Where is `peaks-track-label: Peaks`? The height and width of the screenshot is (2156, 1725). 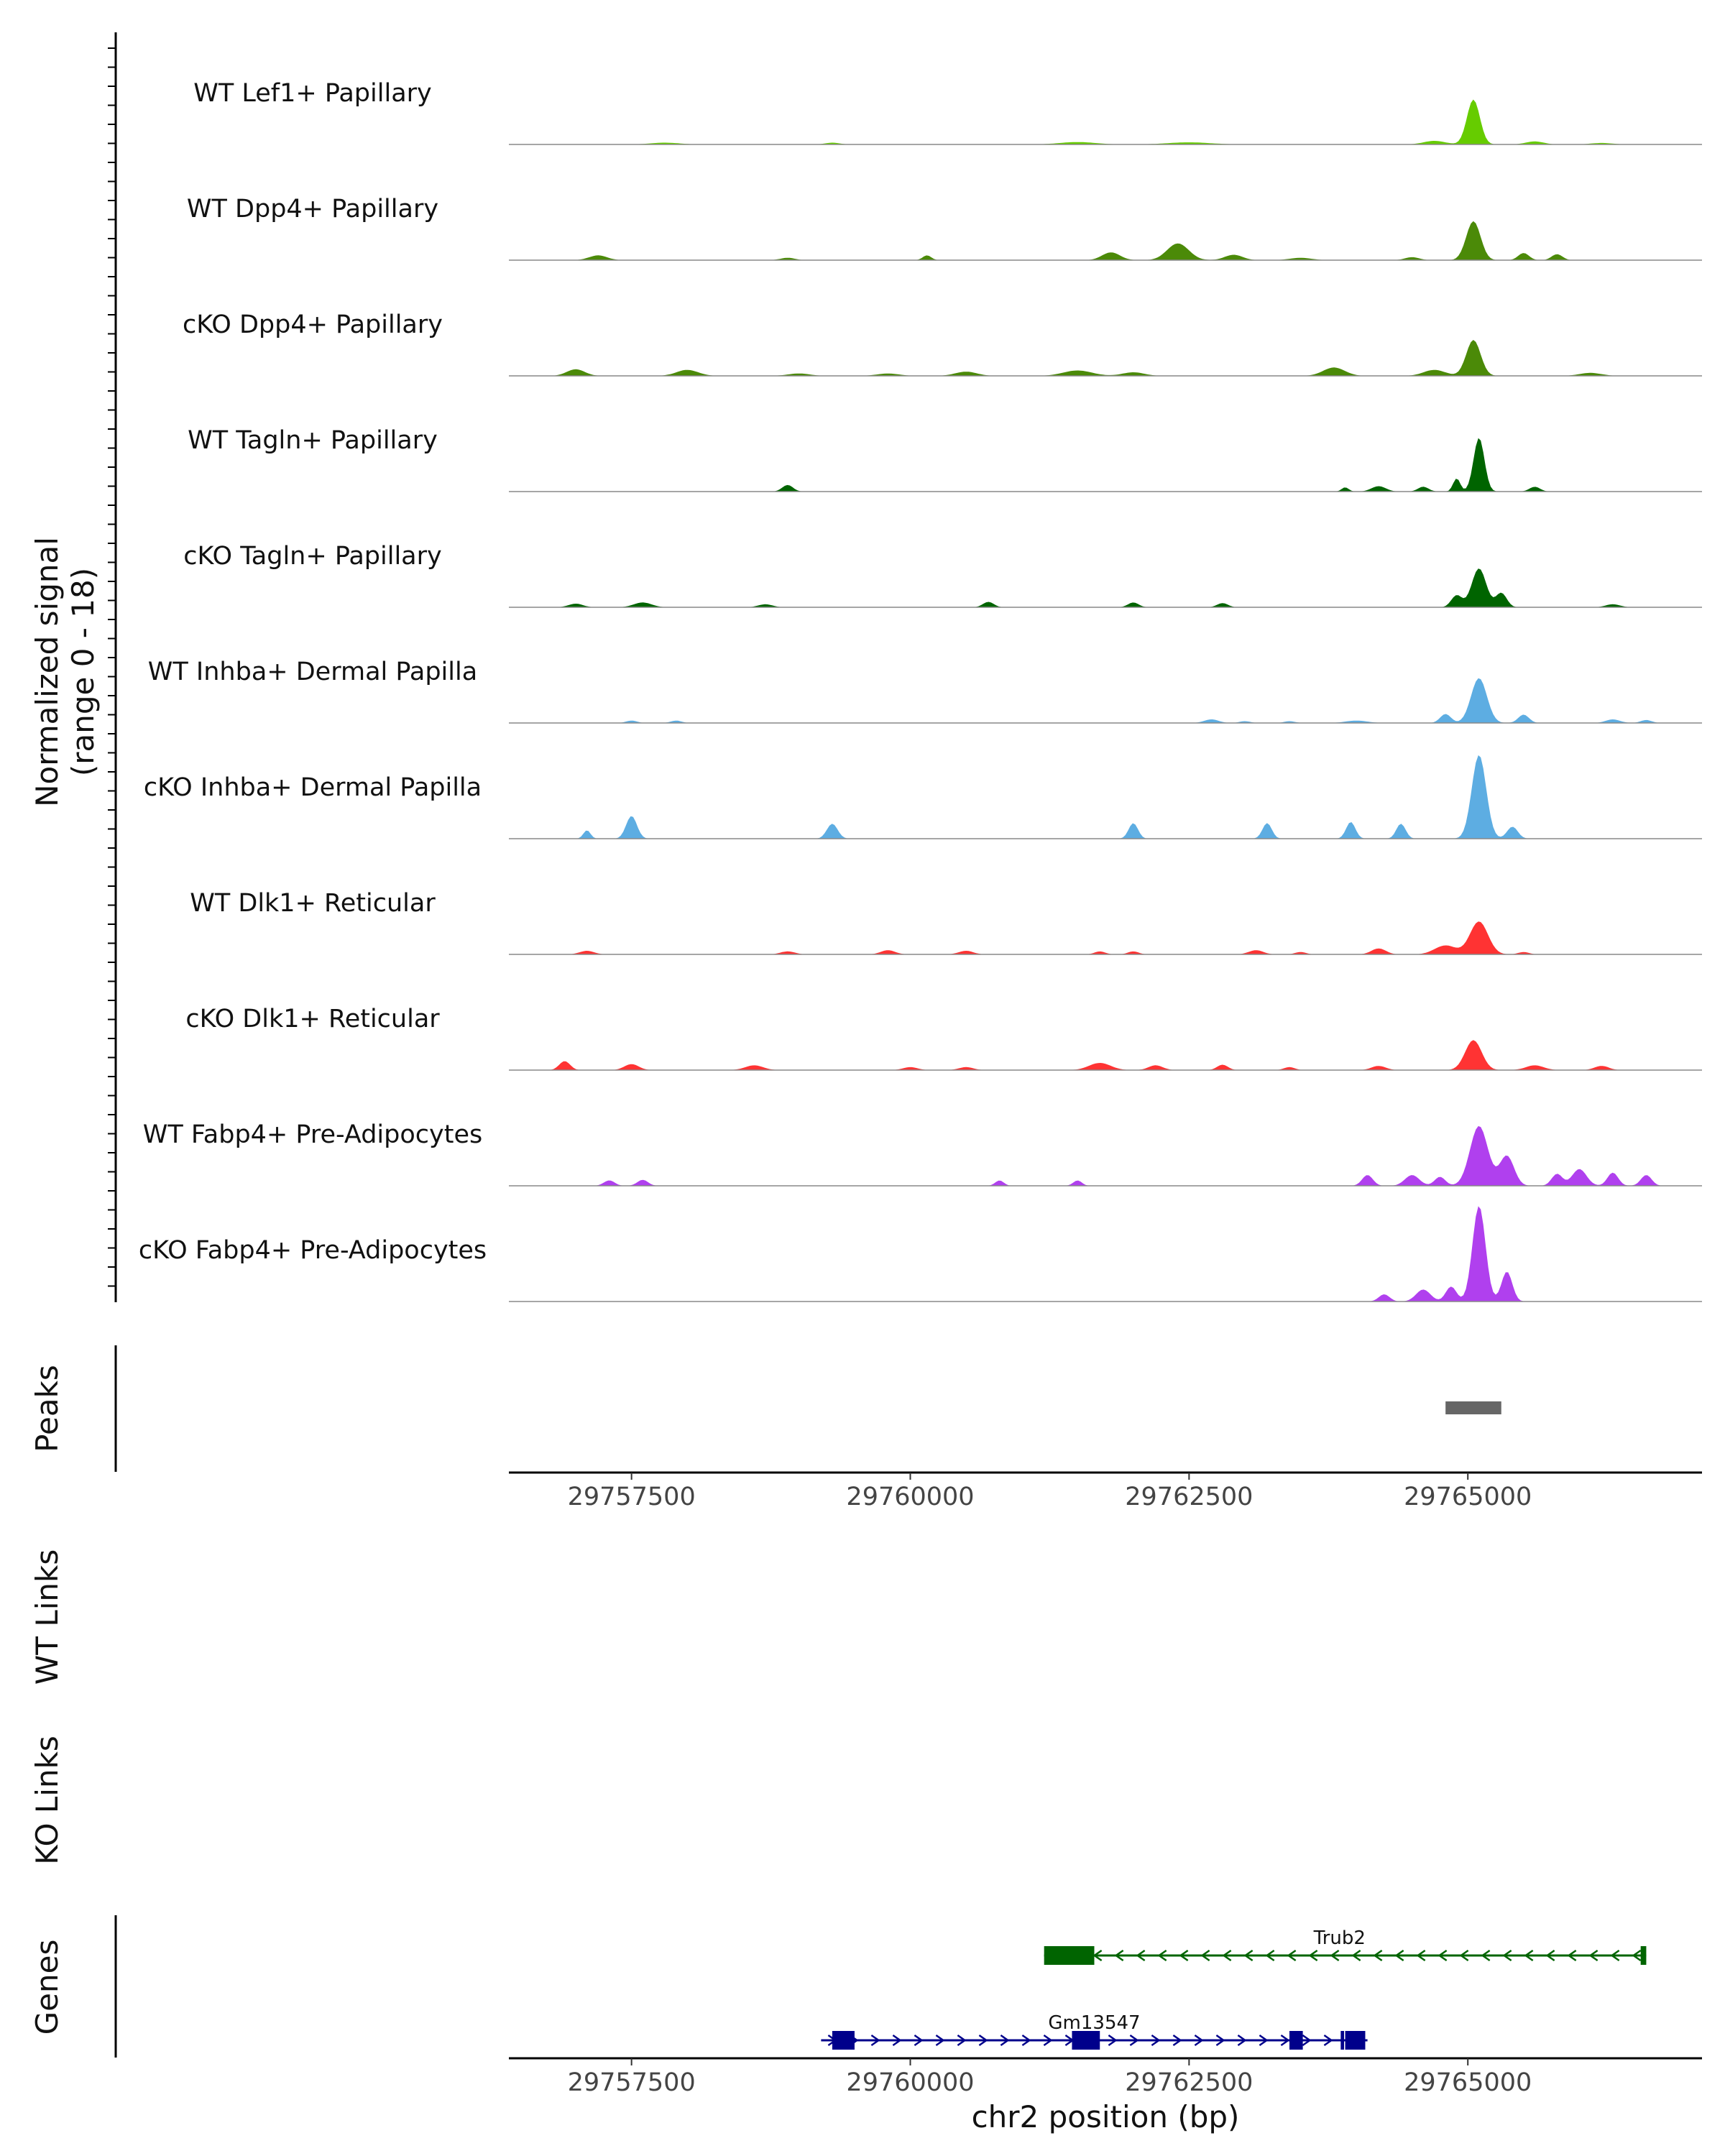 peaks-track-label: Peaks is located at coordinates (47, 1409).